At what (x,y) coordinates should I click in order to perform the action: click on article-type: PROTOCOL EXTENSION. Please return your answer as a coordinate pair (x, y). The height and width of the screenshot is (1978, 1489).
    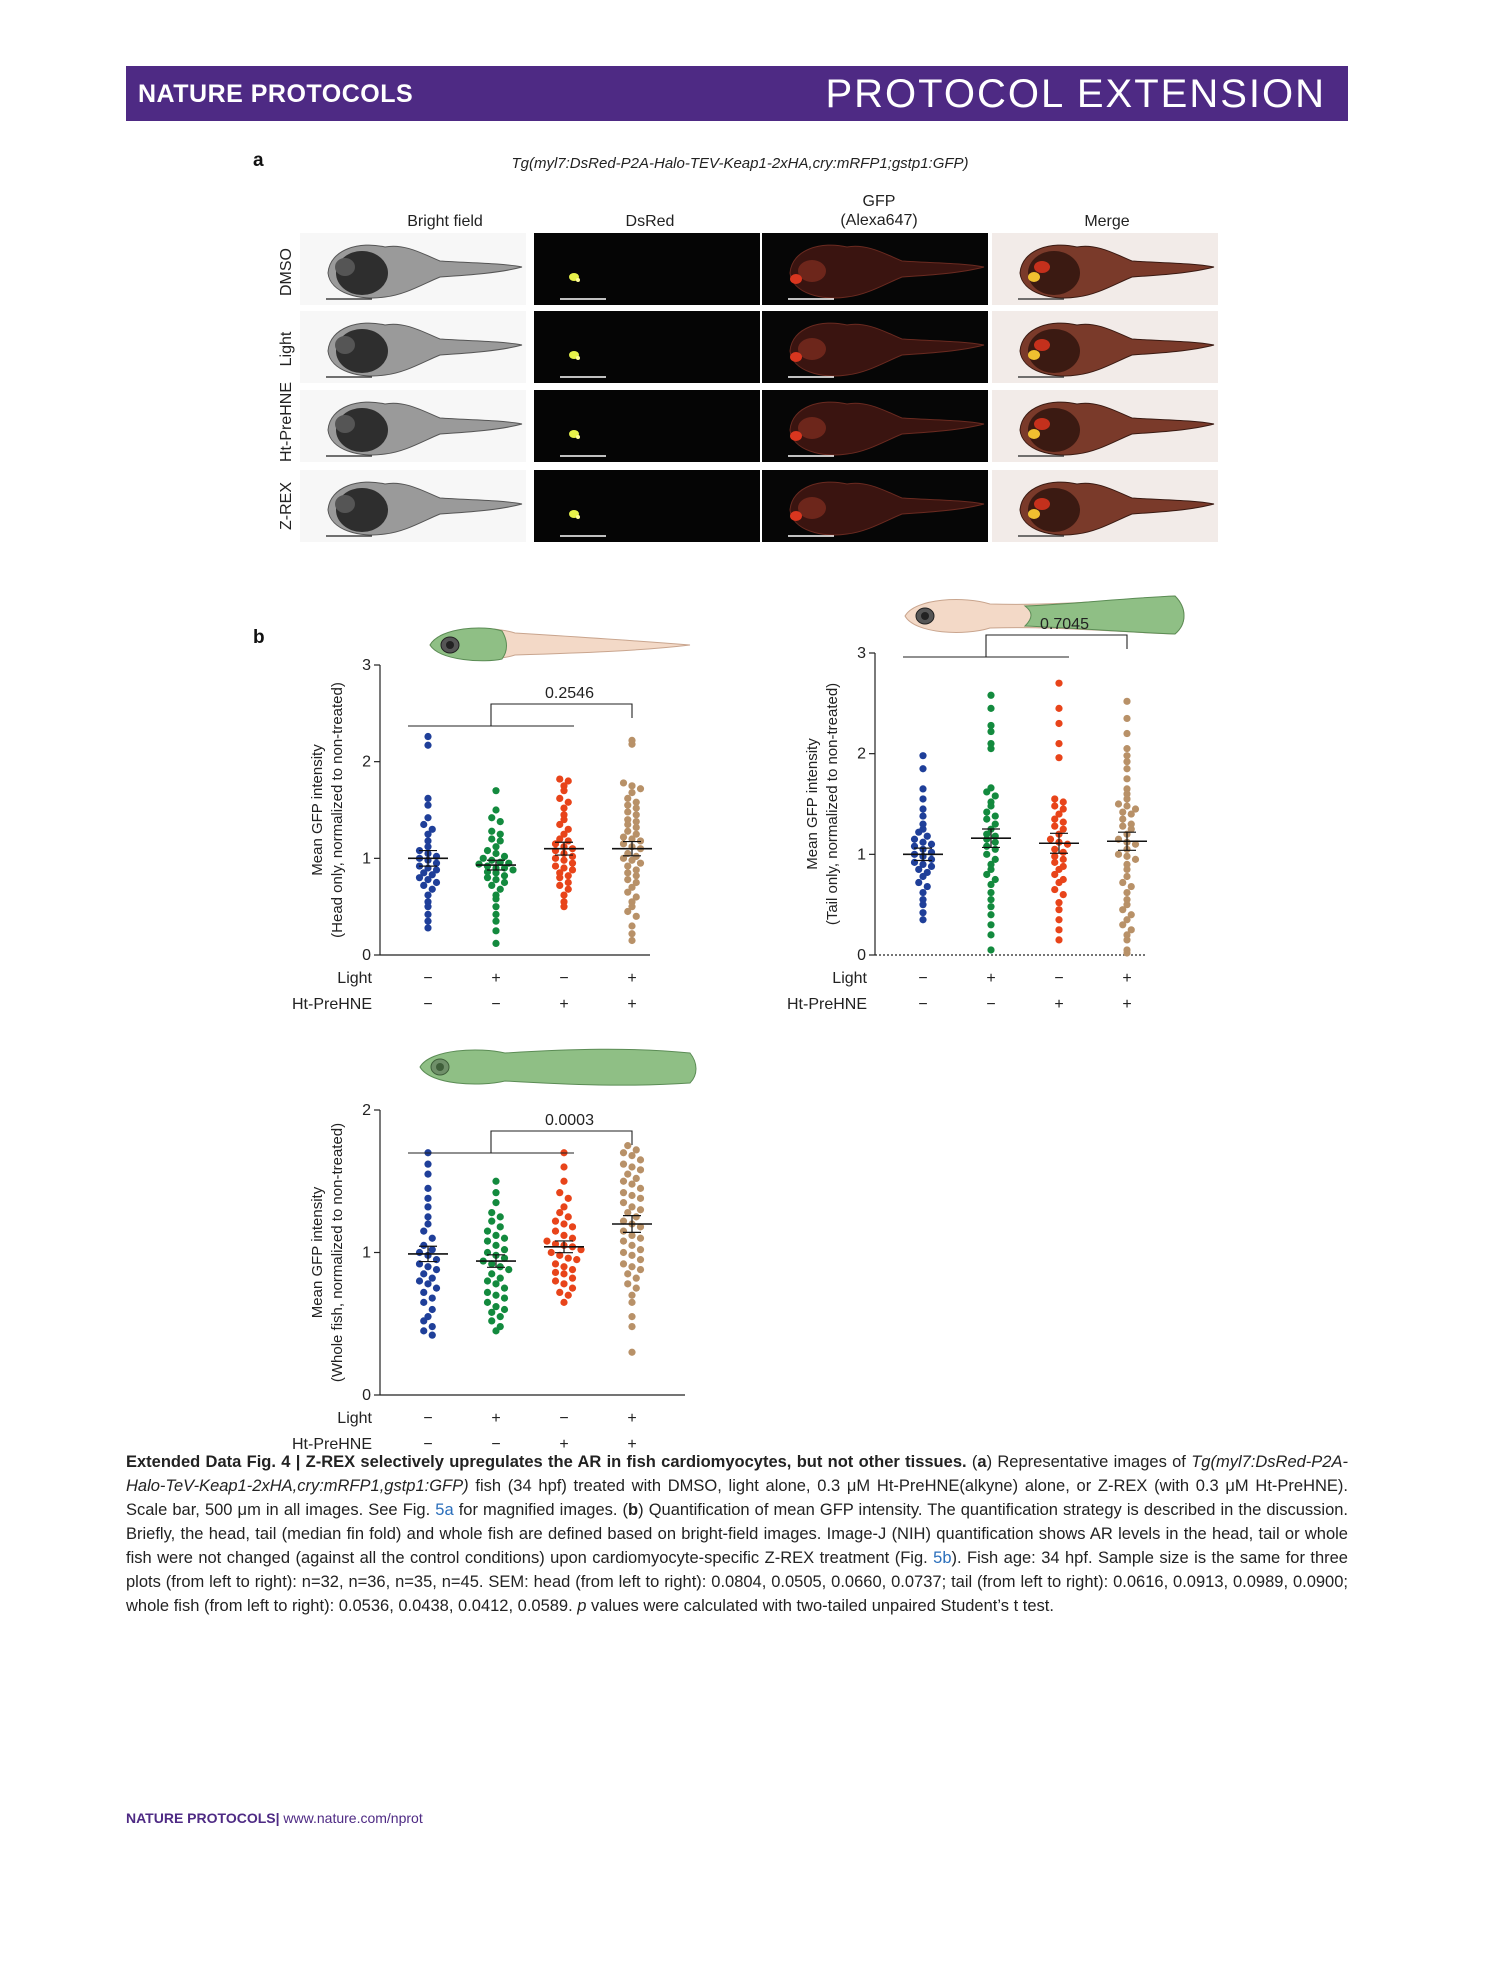
    Looking at the image, I should click on (1075, 94).